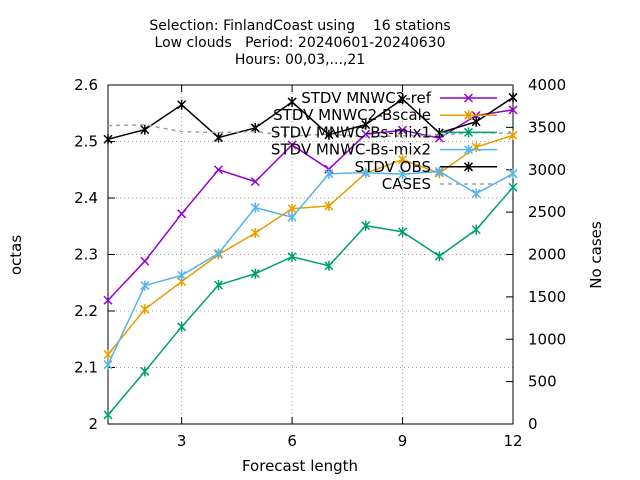 The height and width of the screenshot is (480, 640). What do you see at coordinates (403, 441) in the screenshot?
I see `x-tick-label: 9` at bounding box center [403, 441].